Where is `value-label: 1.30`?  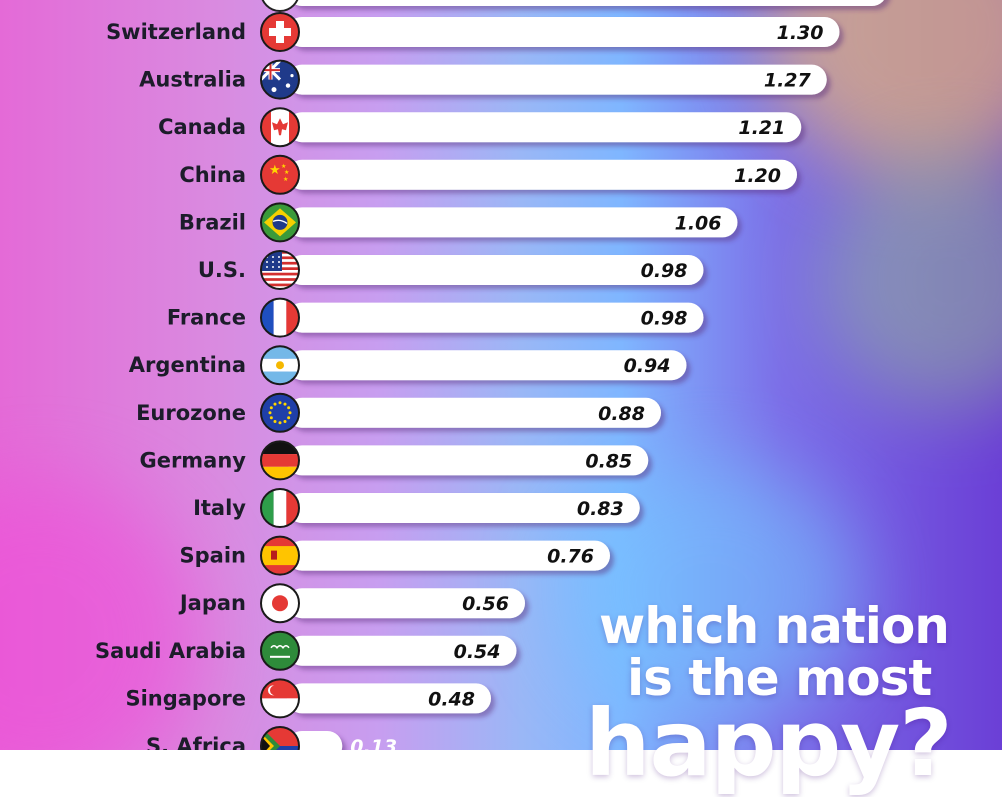 value-label: 1.30 is located at coordinates (800, 33).